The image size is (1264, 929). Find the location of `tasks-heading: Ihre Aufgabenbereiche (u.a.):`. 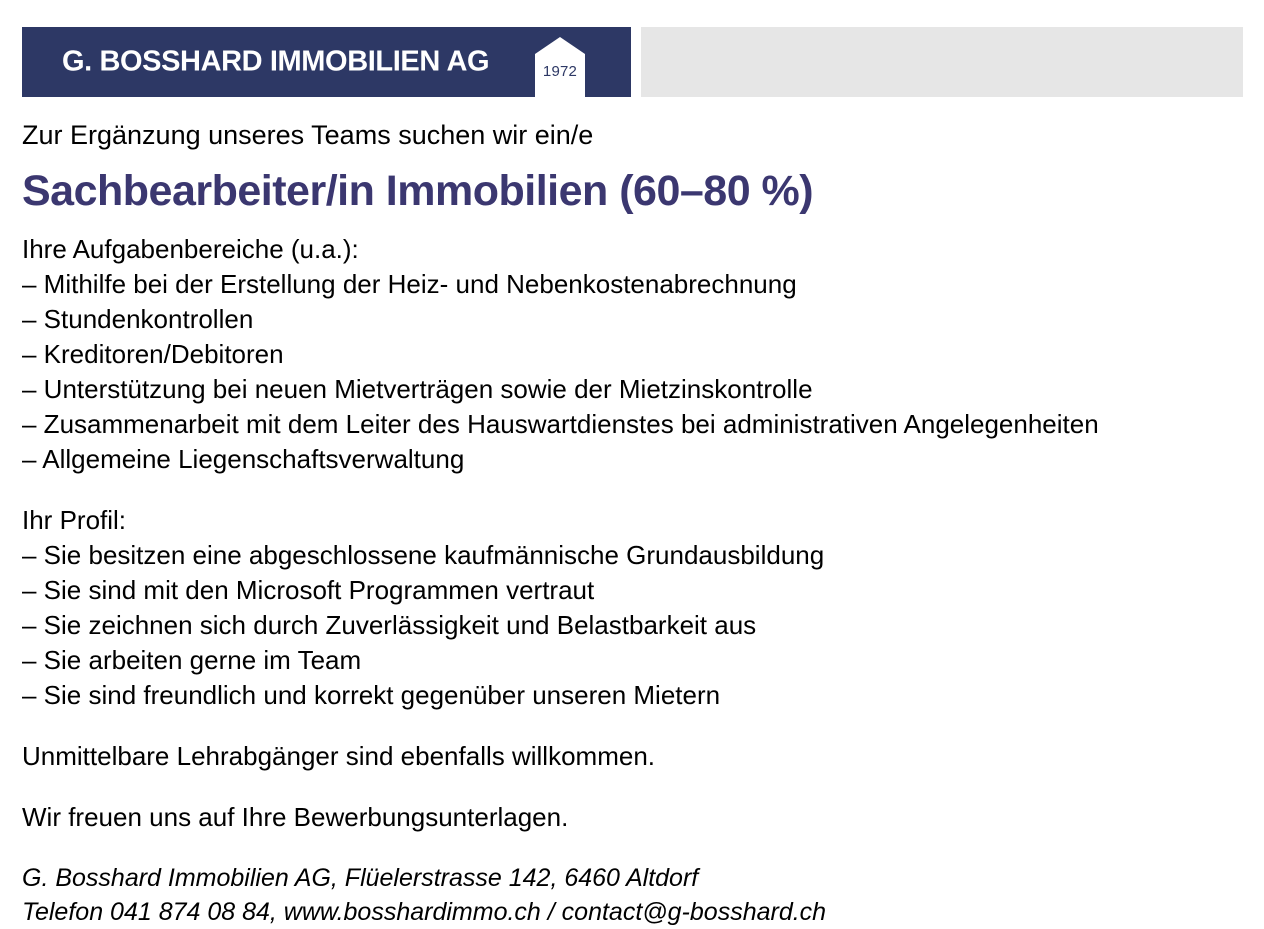

tasks-heading: Ihre Aufgabenbereiche (u.a.): is located at coordinates (190, 249).